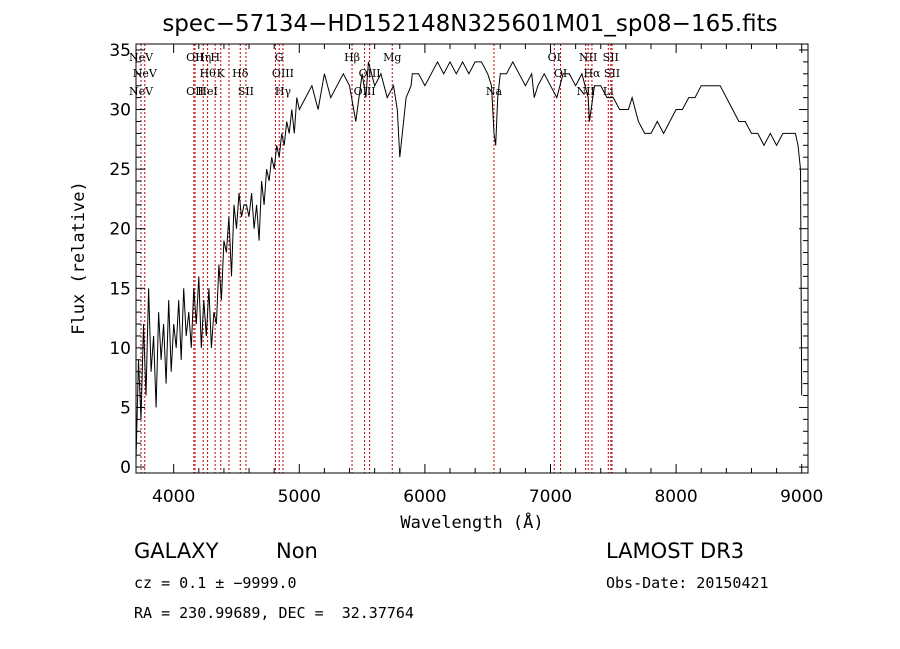  What do you see at coordinates (120, 349) in the screenshot?
I see `y-tick-label: 10` at bounding box center [120, 349].